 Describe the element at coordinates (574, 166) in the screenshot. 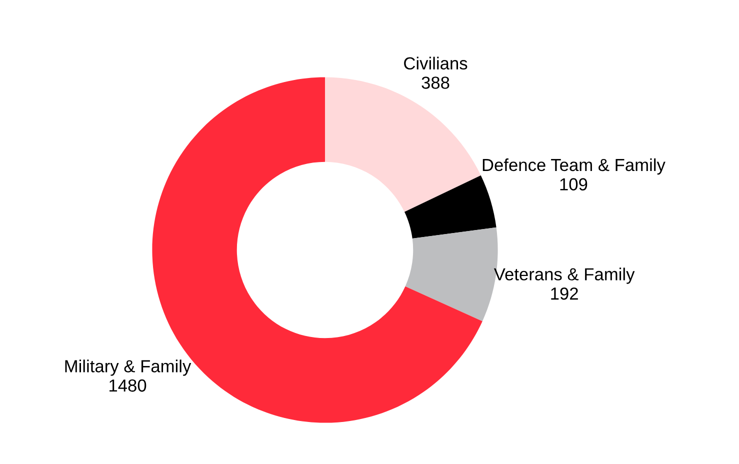

I see `slice-label: Defence Team & Family` at that location.